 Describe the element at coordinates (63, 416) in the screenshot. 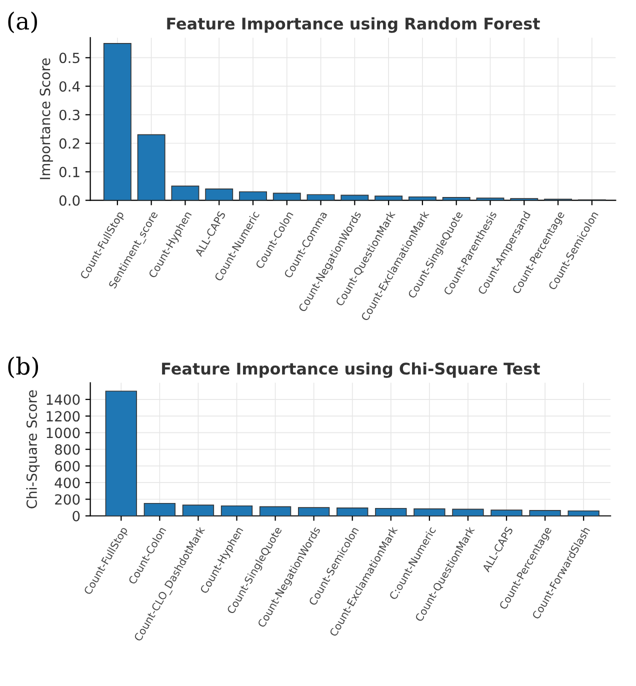

I see `y-tick-label: 1200` at that location.